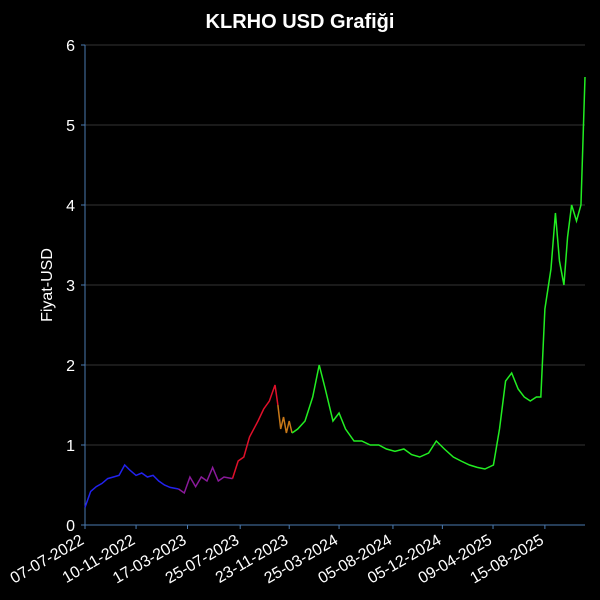 The height and width of the screenshot is (600, 600). I want to click on y-tick-label: 3, so click(70, 286).